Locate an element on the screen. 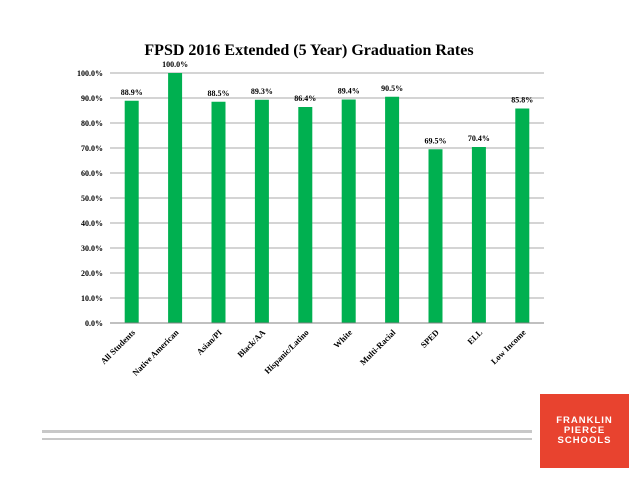 The height and width of the screenshot is (479, 638). data-label: 88.5% is located at coordinates (219, 93).